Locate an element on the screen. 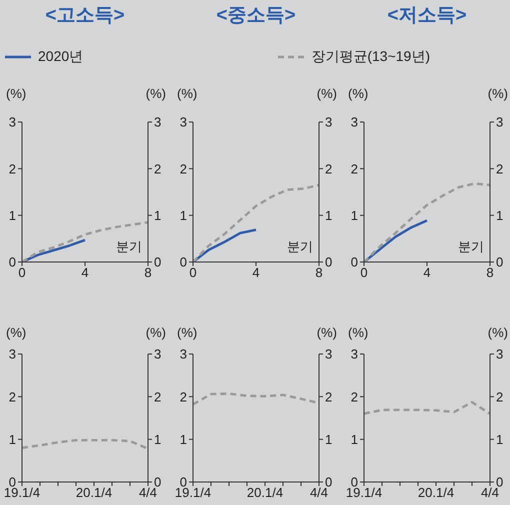 This screenshot has height=505, width=510. legend-label: 2020년 is located at coordinates (60, 57).